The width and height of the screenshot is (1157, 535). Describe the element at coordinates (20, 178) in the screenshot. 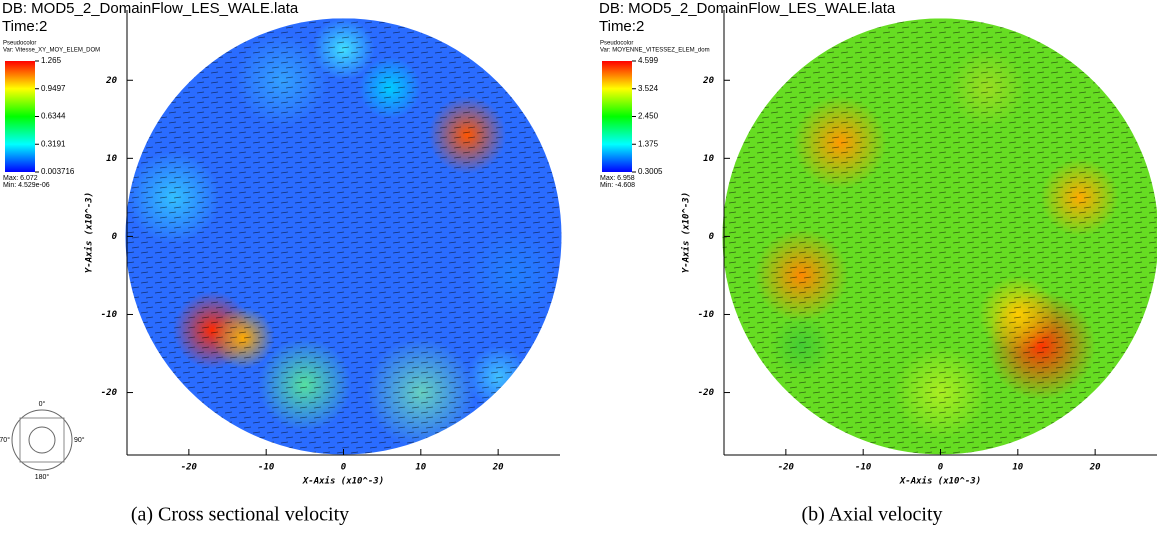

I see `max-label: Max: 6.072` at that location.